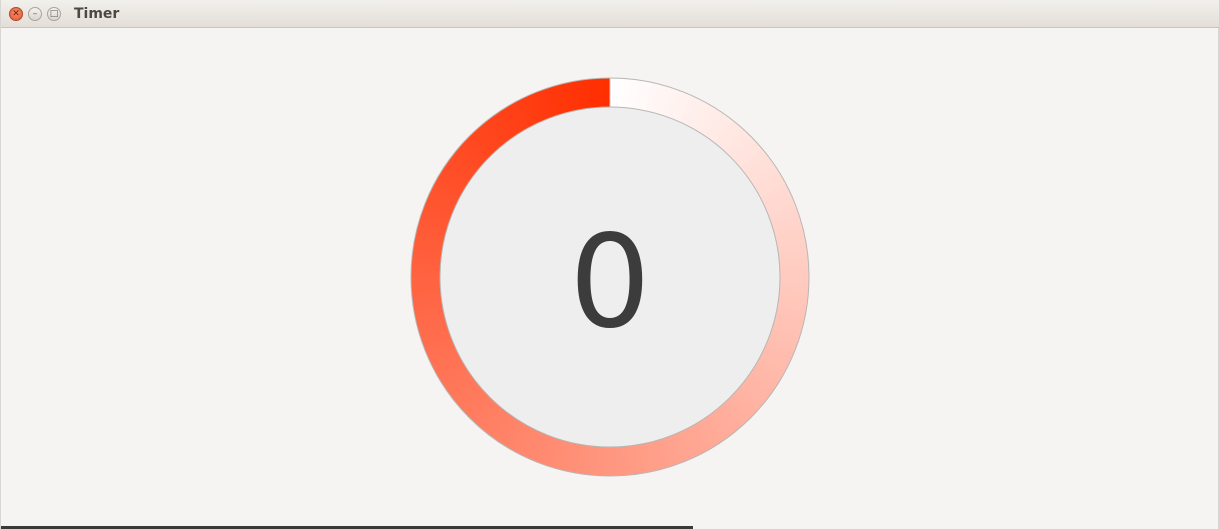 The image size is (1219, 529). I want to click on maximize-icon: □, so click(54, 13).